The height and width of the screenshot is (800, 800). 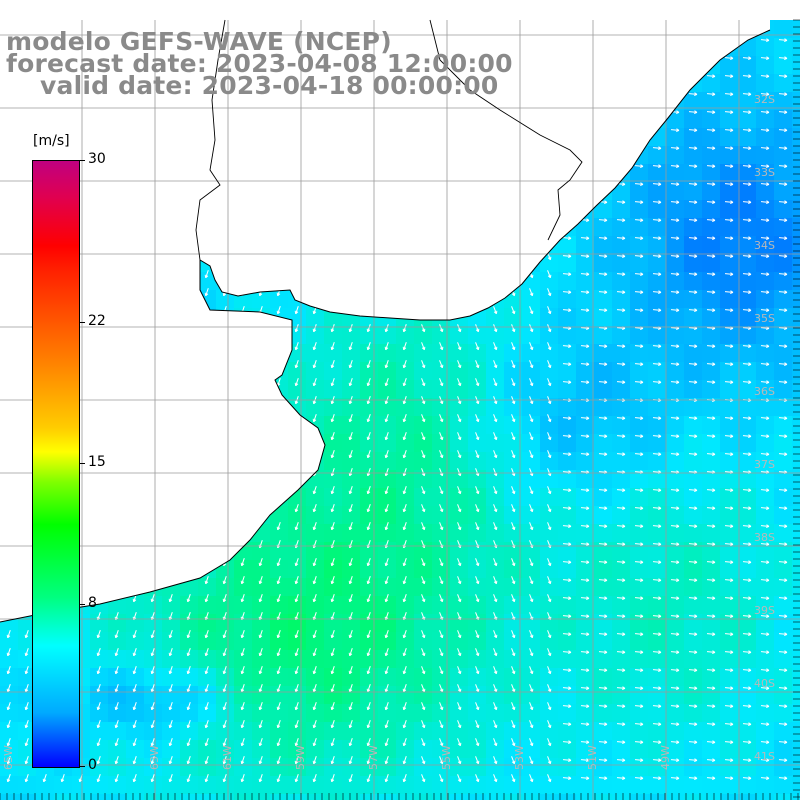 I want to click on lat-label: 33S, so click(x=764, y=172).